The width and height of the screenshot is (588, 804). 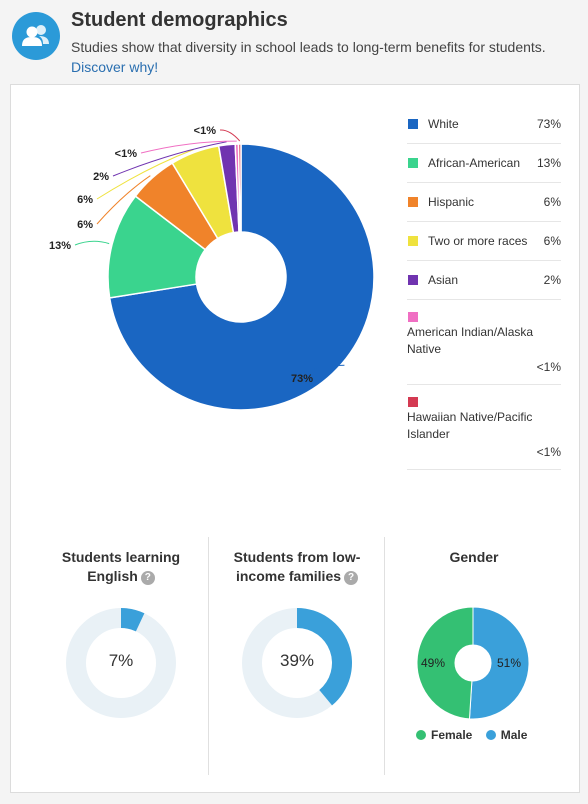 What do you see at coordinates (297, 567) in the screenshot?
I see `low-income-title: Students from low- income families?` at bounding box center [297, 567].